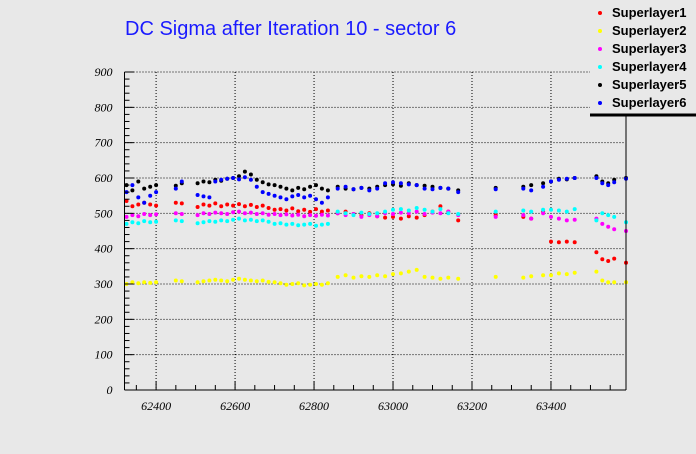 The image size is (696, 454). I want to click on legend-label: Superlayer5, so click(649, 84).